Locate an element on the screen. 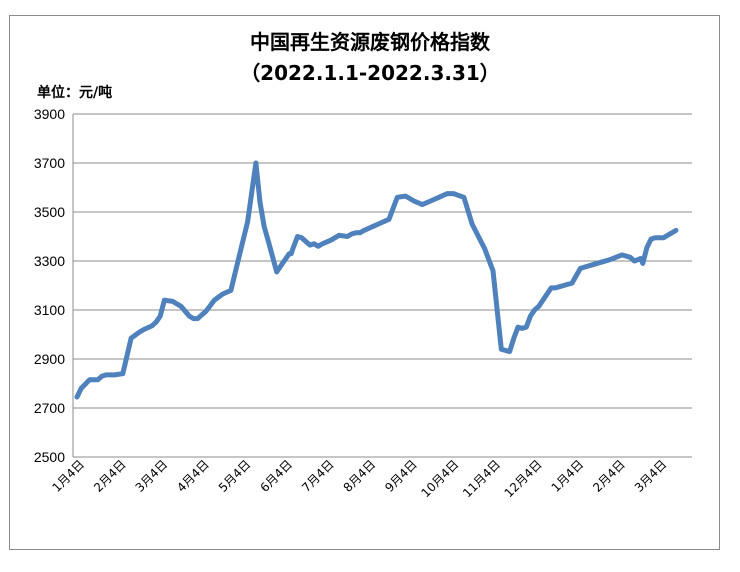 The image size is (740, 572). x-tick-label: 4月4日 is located at coordinates (193, 476).